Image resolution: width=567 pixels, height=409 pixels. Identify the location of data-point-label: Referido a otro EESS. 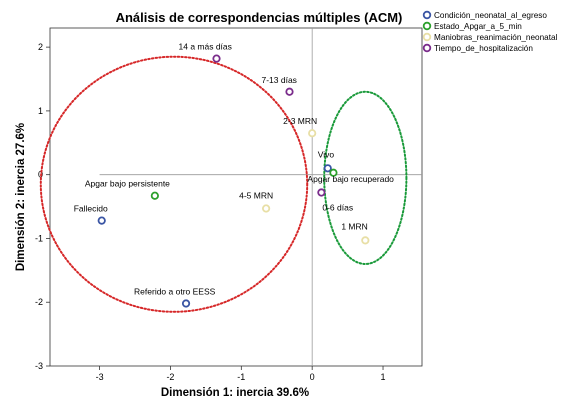
(175, 292).